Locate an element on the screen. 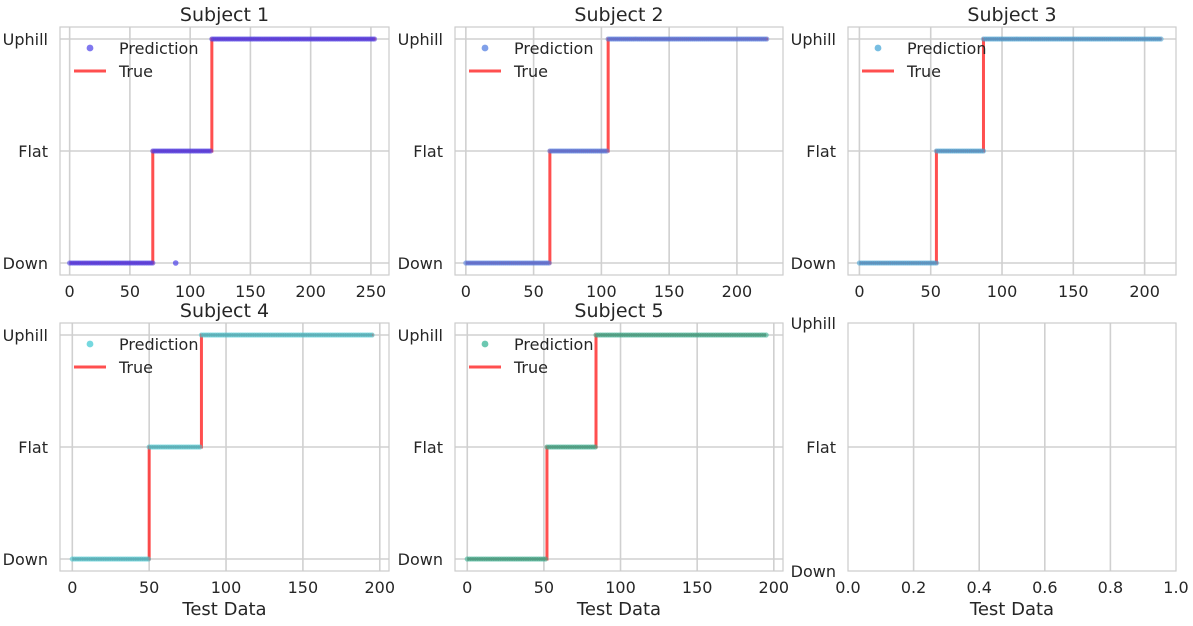 This screenshot has height=626, width=1193. x-tick-label: 0.0 is located at coordinates (847, 587).